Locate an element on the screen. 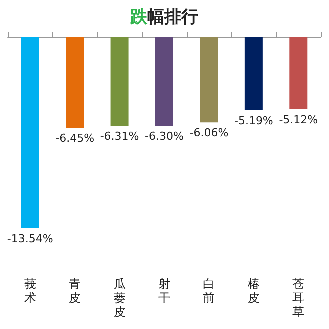 The height and width of the screenshot is (329, 329). x-tick-label: 射干 is located at coordinates (164, 291).